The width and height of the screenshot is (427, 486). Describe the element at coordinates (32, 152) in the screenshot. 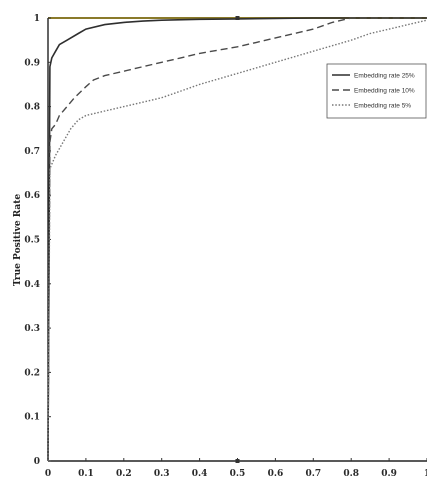

I see `y-tick-label: 0.7` at that location.